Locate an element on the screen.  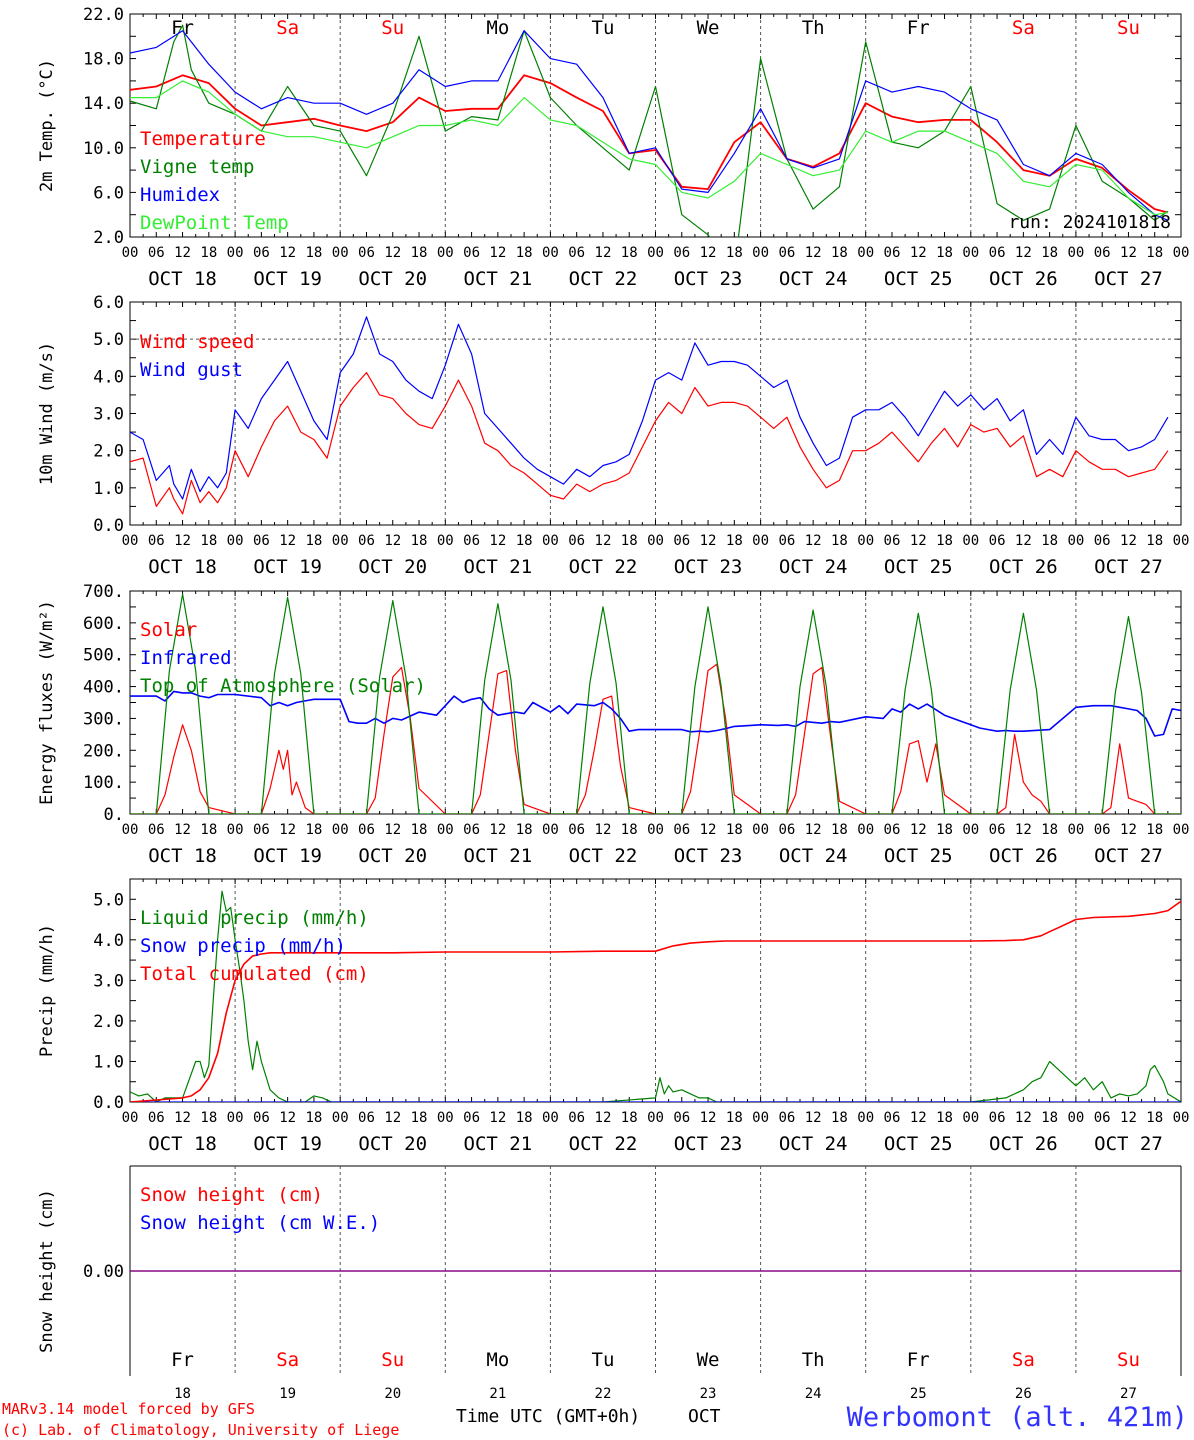
date-label: OCT 24 is located at coordinates (813, 279).